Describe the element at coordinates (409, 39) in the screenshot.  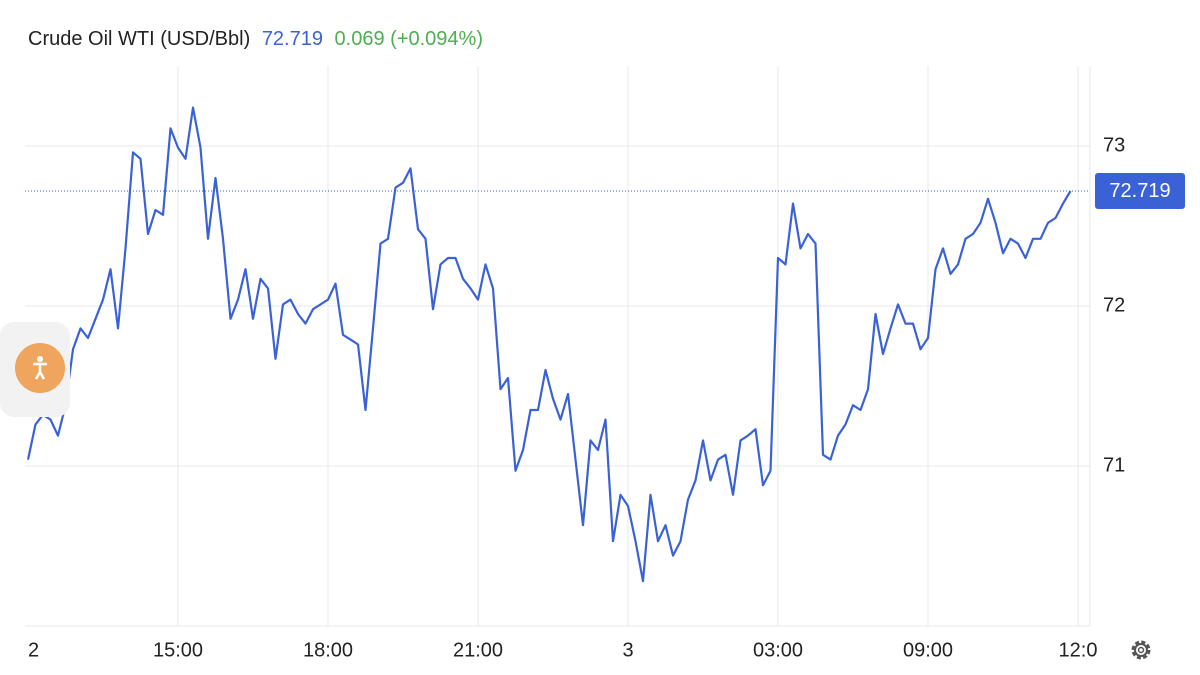
I see `price-change: 0.069 (+0.094%)` at that location.